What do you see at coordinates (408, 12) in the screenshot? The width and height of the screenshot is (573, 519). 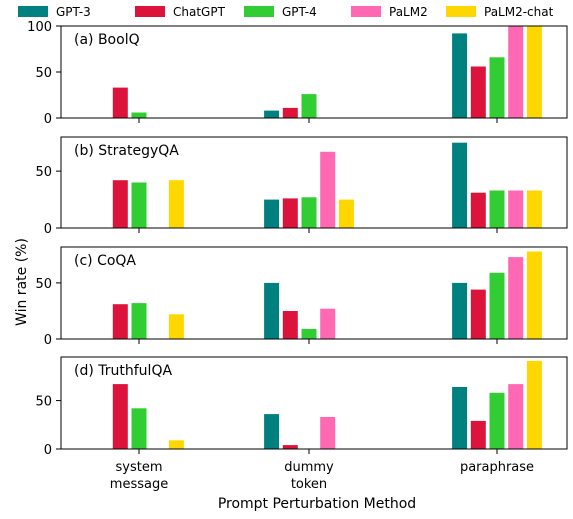 I see `legend-label: PaLM2` at bounding box center [408, 12].